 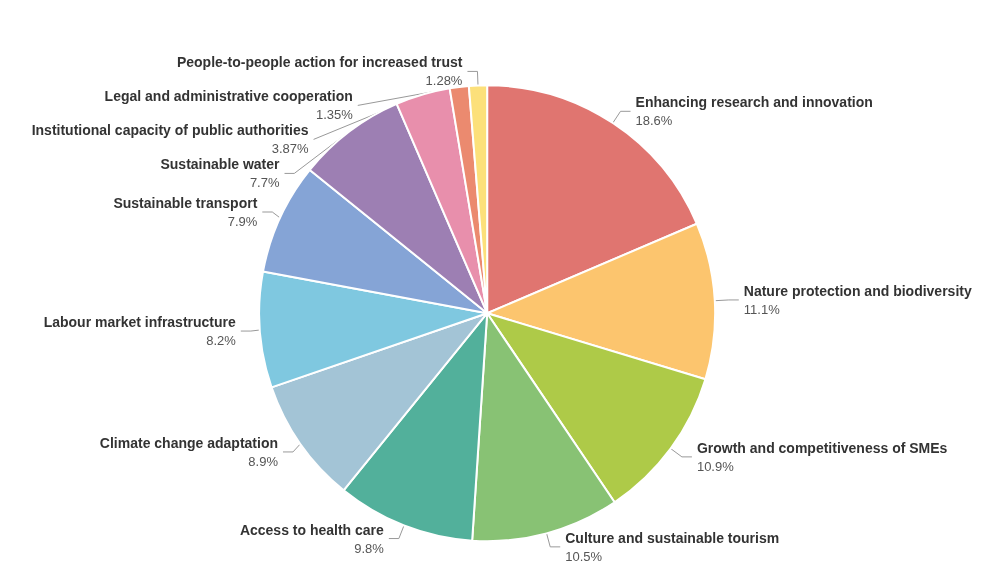 I want to click on data-label: 10.5%, so click(x=584, y=556).